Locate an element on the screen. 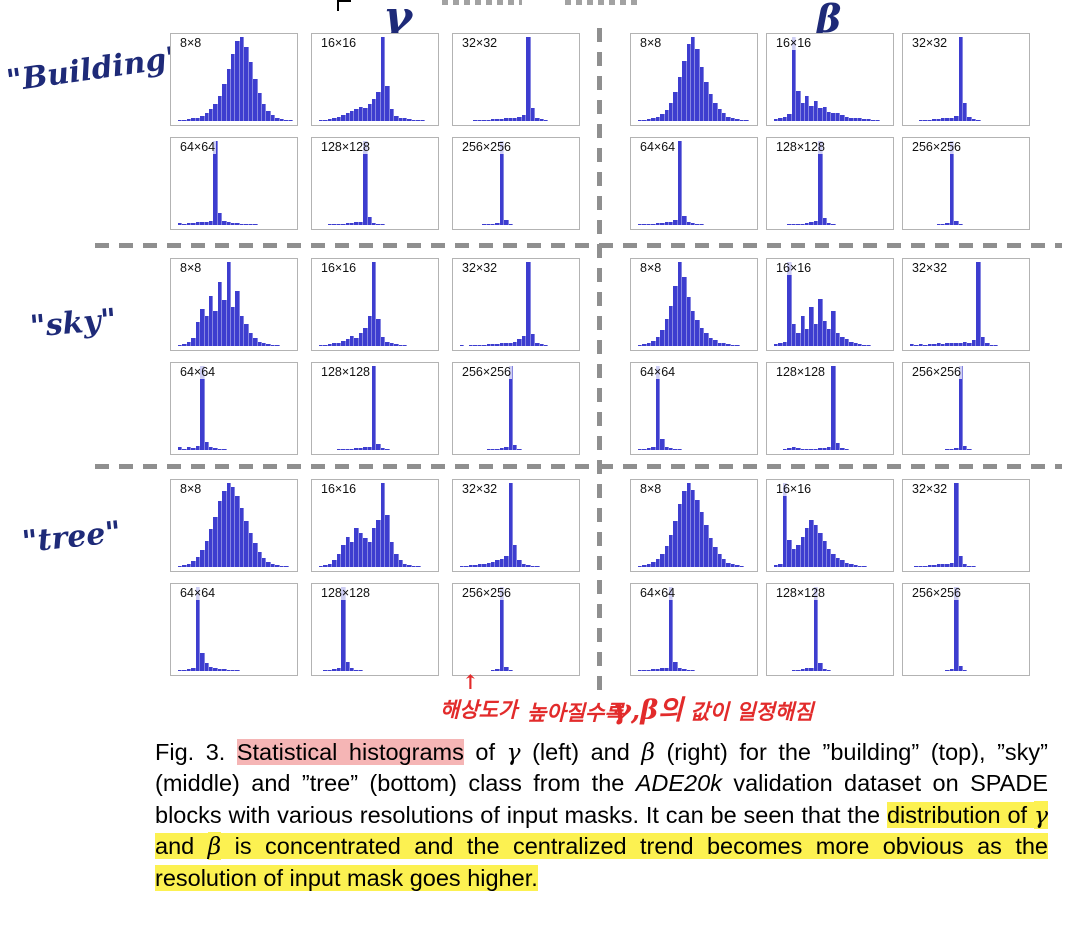  row-label-sky: "sky" is located at coordinates (73, 323).